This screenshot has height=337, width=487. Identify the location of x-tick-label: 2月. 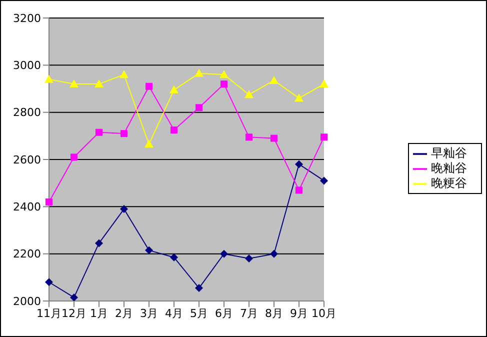
(124, 313).